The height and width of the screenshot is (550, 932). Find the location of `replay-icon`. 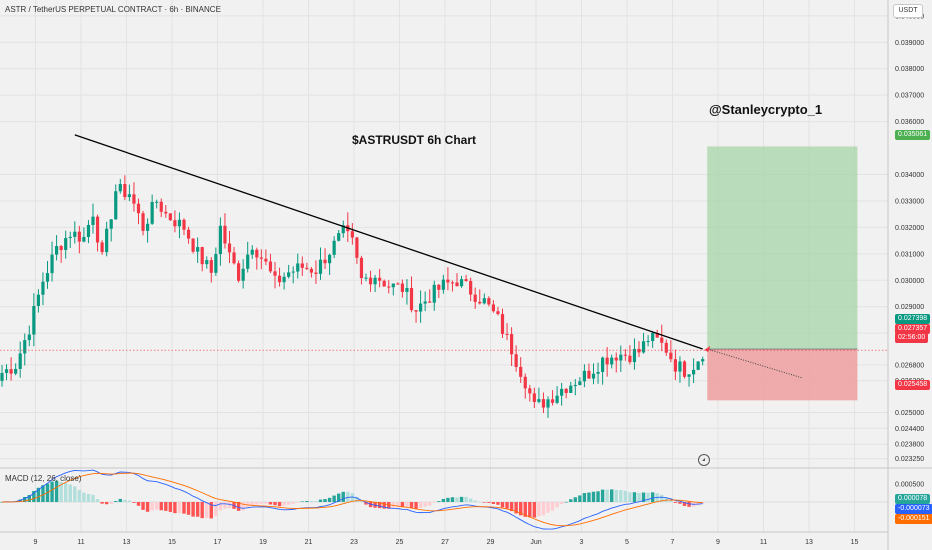

replay-icon is located at coordinates (704, 460).